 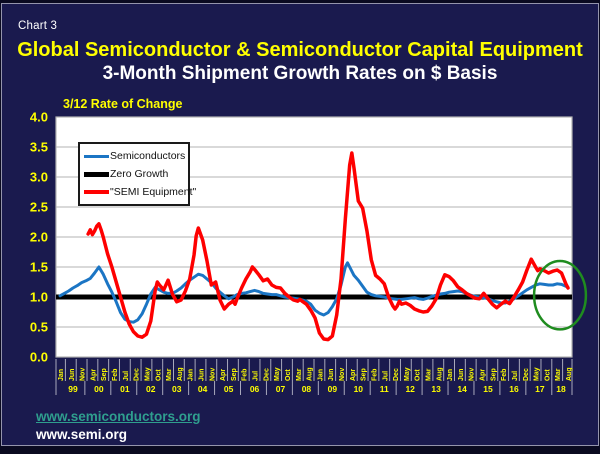 What do you see at coordinates (39, 147) in the screenshot?
I see `y-axis-label: 3.5` at bounding box center [39, 147].